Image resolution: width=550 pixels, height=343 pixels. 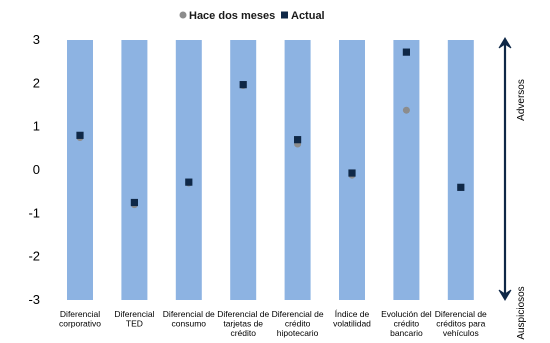 I want to click on side-label-adversos: Adversos, so click(x=521, y=100).